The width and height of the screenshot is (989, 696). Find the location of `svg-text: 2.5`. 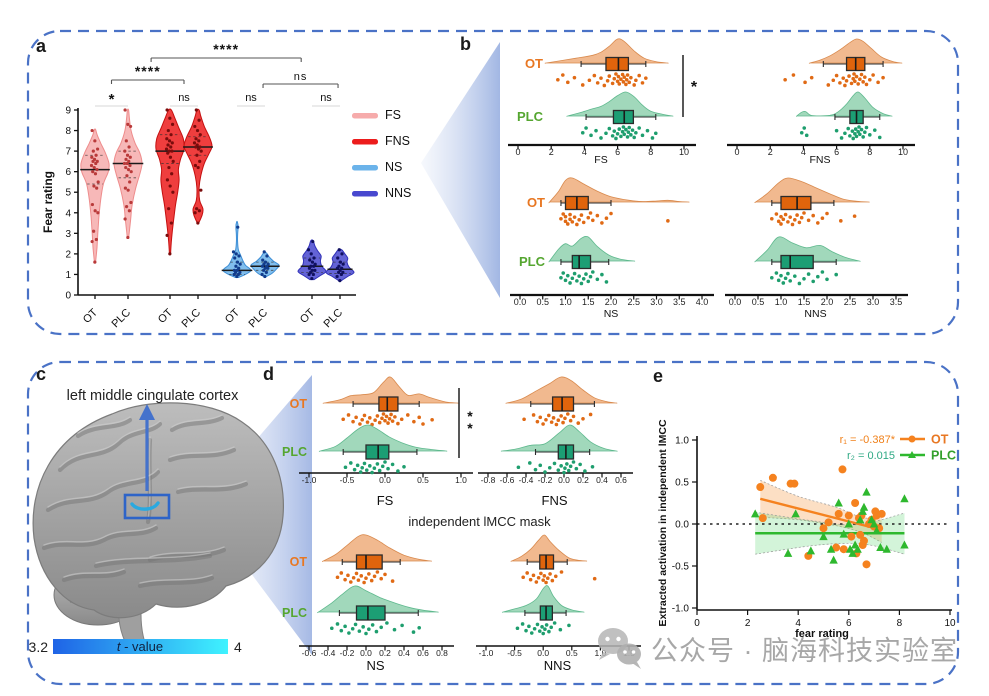

svg-text: 2.5 is located at coordinates (850, 302).